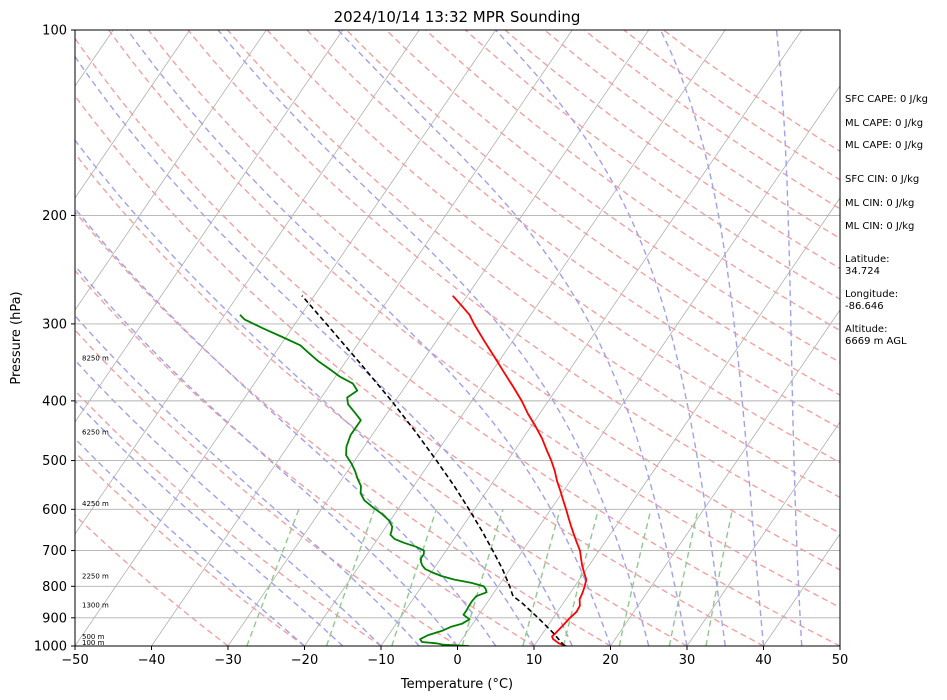 Image resolution: width=947 pixels, height=700 pixels. What do you see at coordinates (95, 358) in the screenshot?
I see `height-label: 8250 m` at bounding box center [95, 358].